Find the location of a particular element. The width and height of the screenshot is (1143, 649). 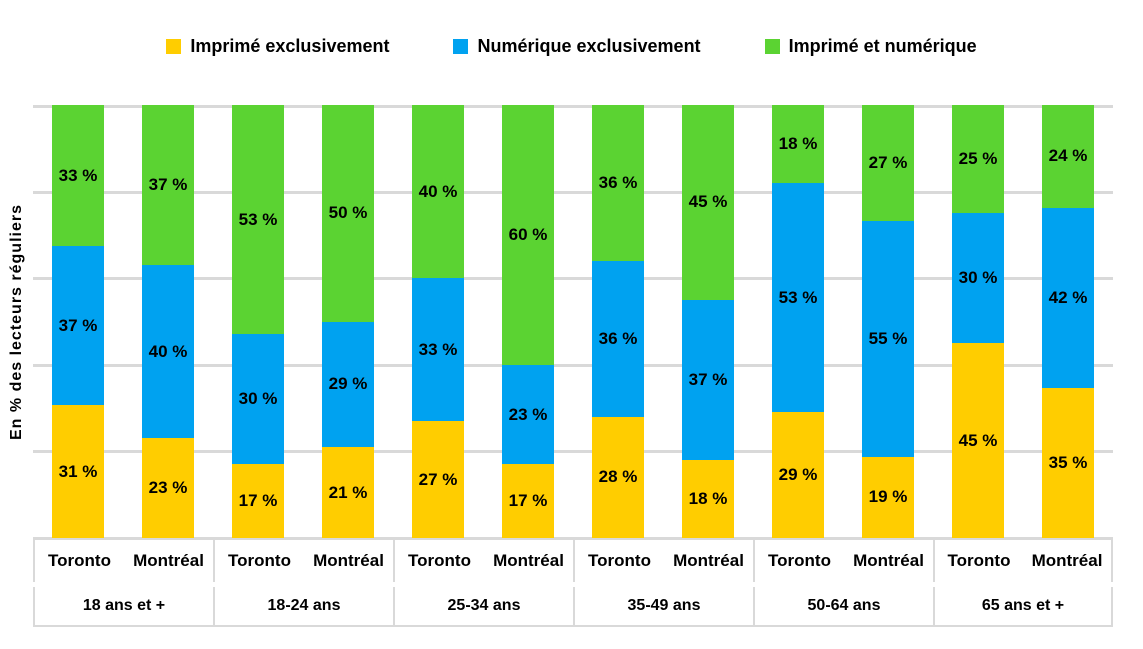

bar-slot: 28 % 36 % 36 % is located at coordinates (618, 321).